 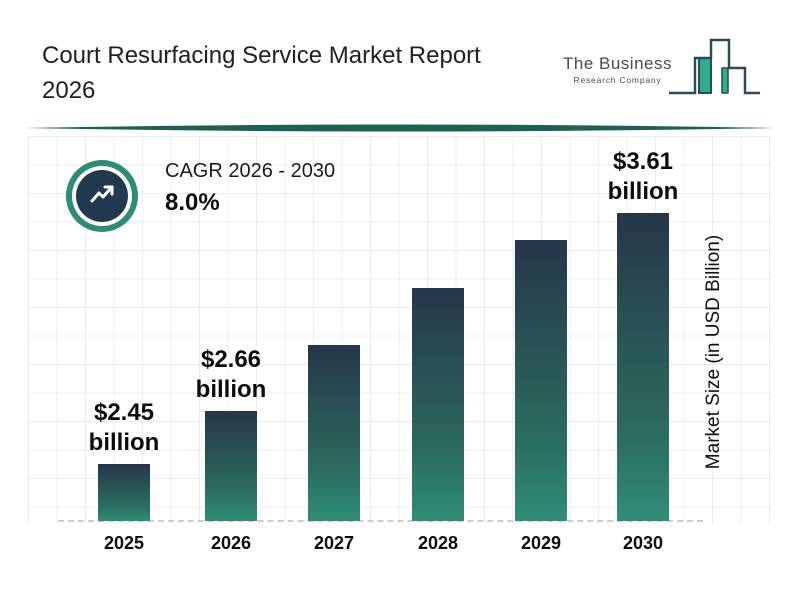 What do you see at coordinates (261, 55) in the screenshot?
I see `page-title-line1: Court Resurfacing Service Market Report` at bounding box center [261, 55].